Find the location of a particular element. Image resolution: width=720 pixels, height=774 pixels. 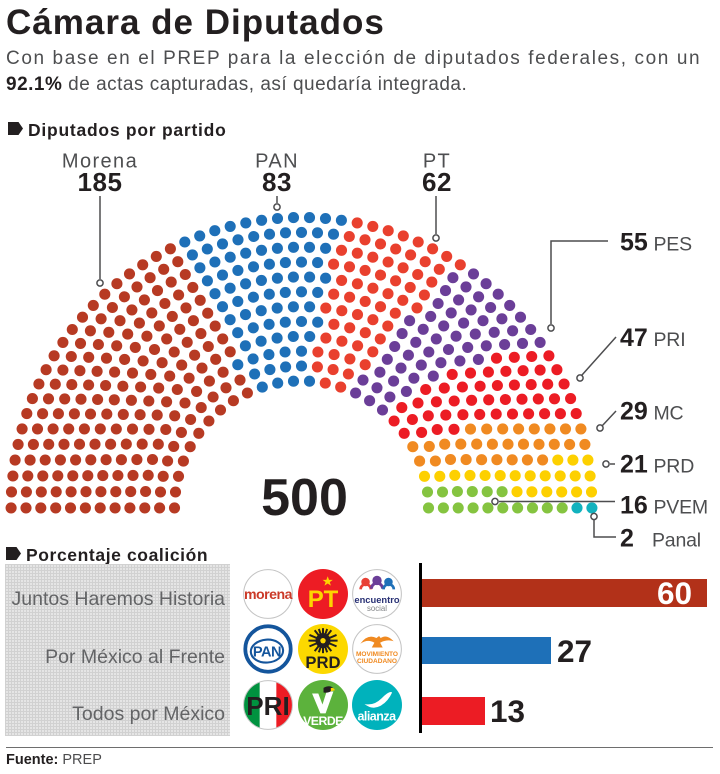

svg-text: 29 is located at coordinates (634, 412).